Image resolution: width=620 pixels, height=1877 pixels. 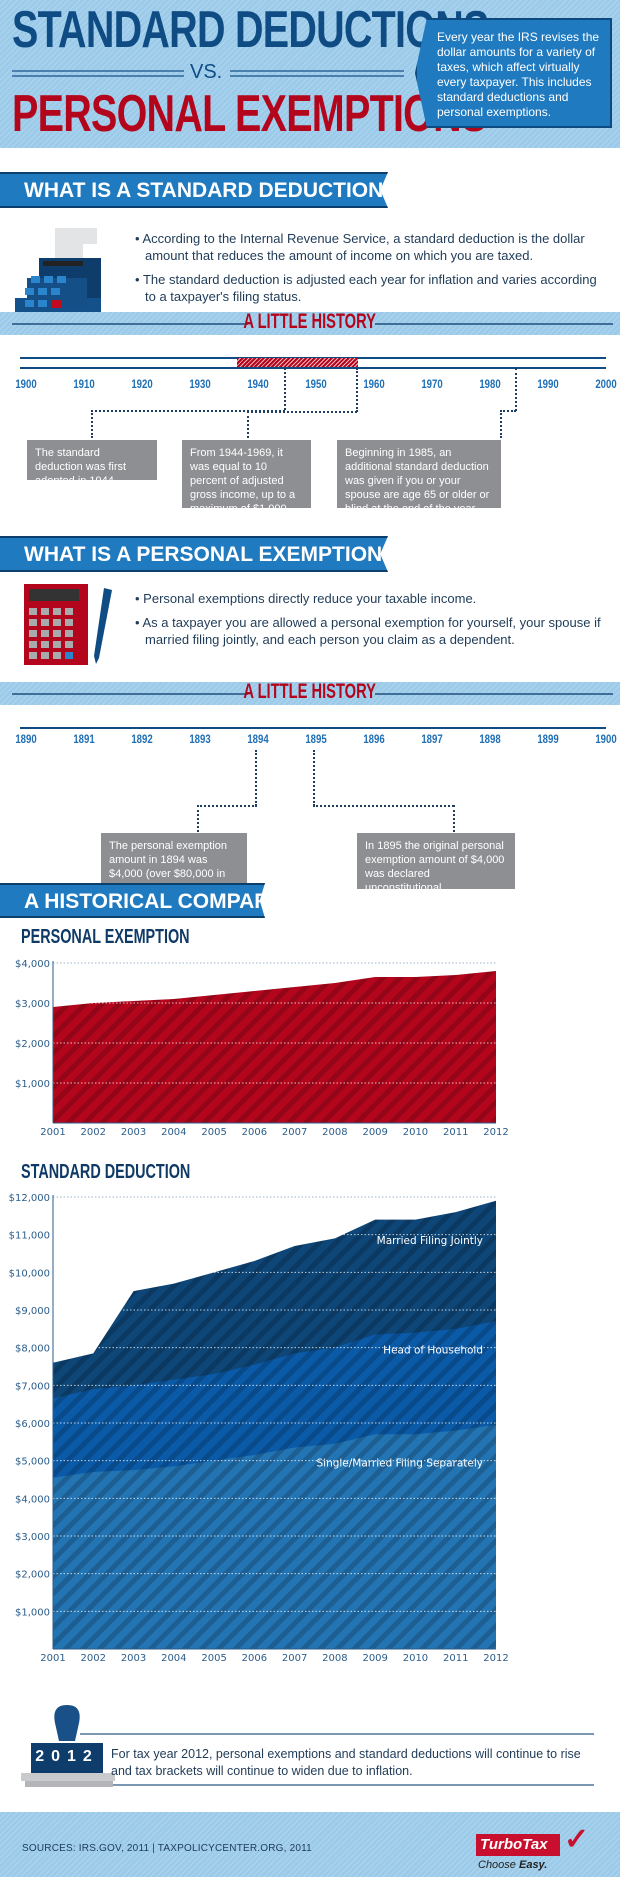 What do you see at coordinates (194, 190) in the screenshot?
I see `section-banner-standard-deduction: WHAT IS A STANDARD DEDUCTION?` at bounding box center [194, 190].